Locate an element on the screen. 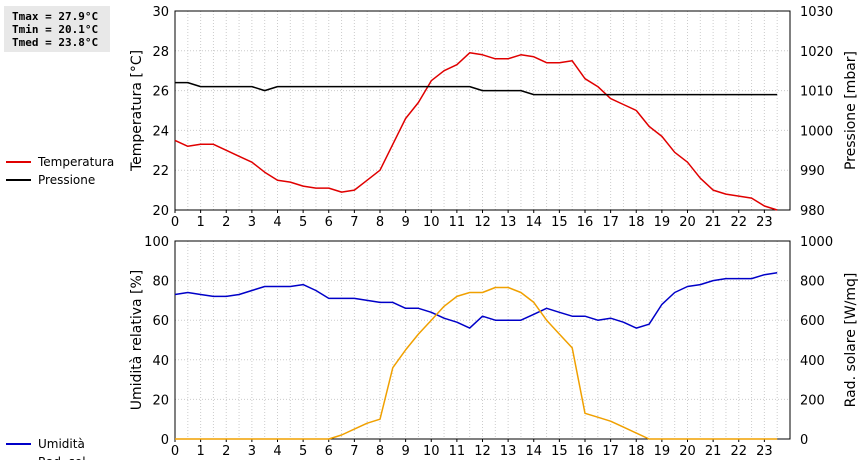  y2-tick-label: 990 is located at coordinates (812, 171).